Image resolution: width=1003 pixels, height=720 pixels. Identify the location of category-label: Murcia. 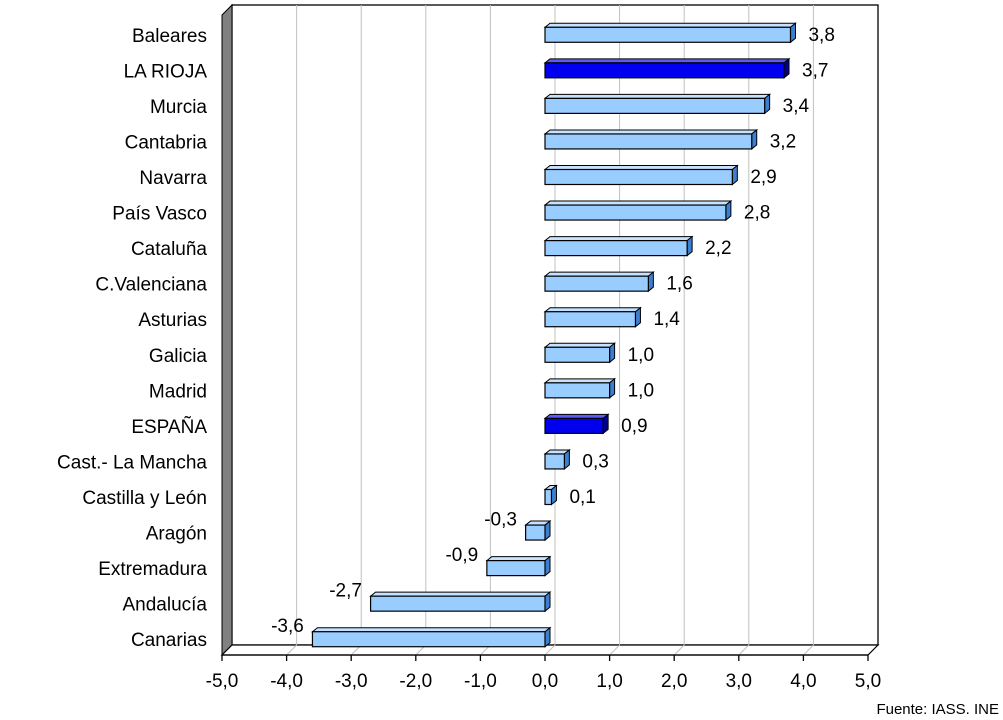
(178, 107).